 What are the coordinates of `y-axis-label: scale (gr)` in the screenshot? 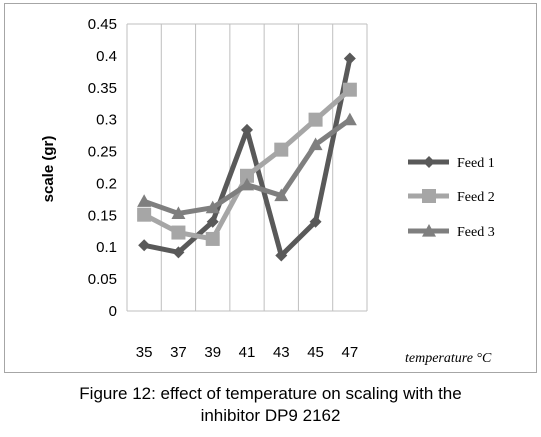 It's located at (48, 169).